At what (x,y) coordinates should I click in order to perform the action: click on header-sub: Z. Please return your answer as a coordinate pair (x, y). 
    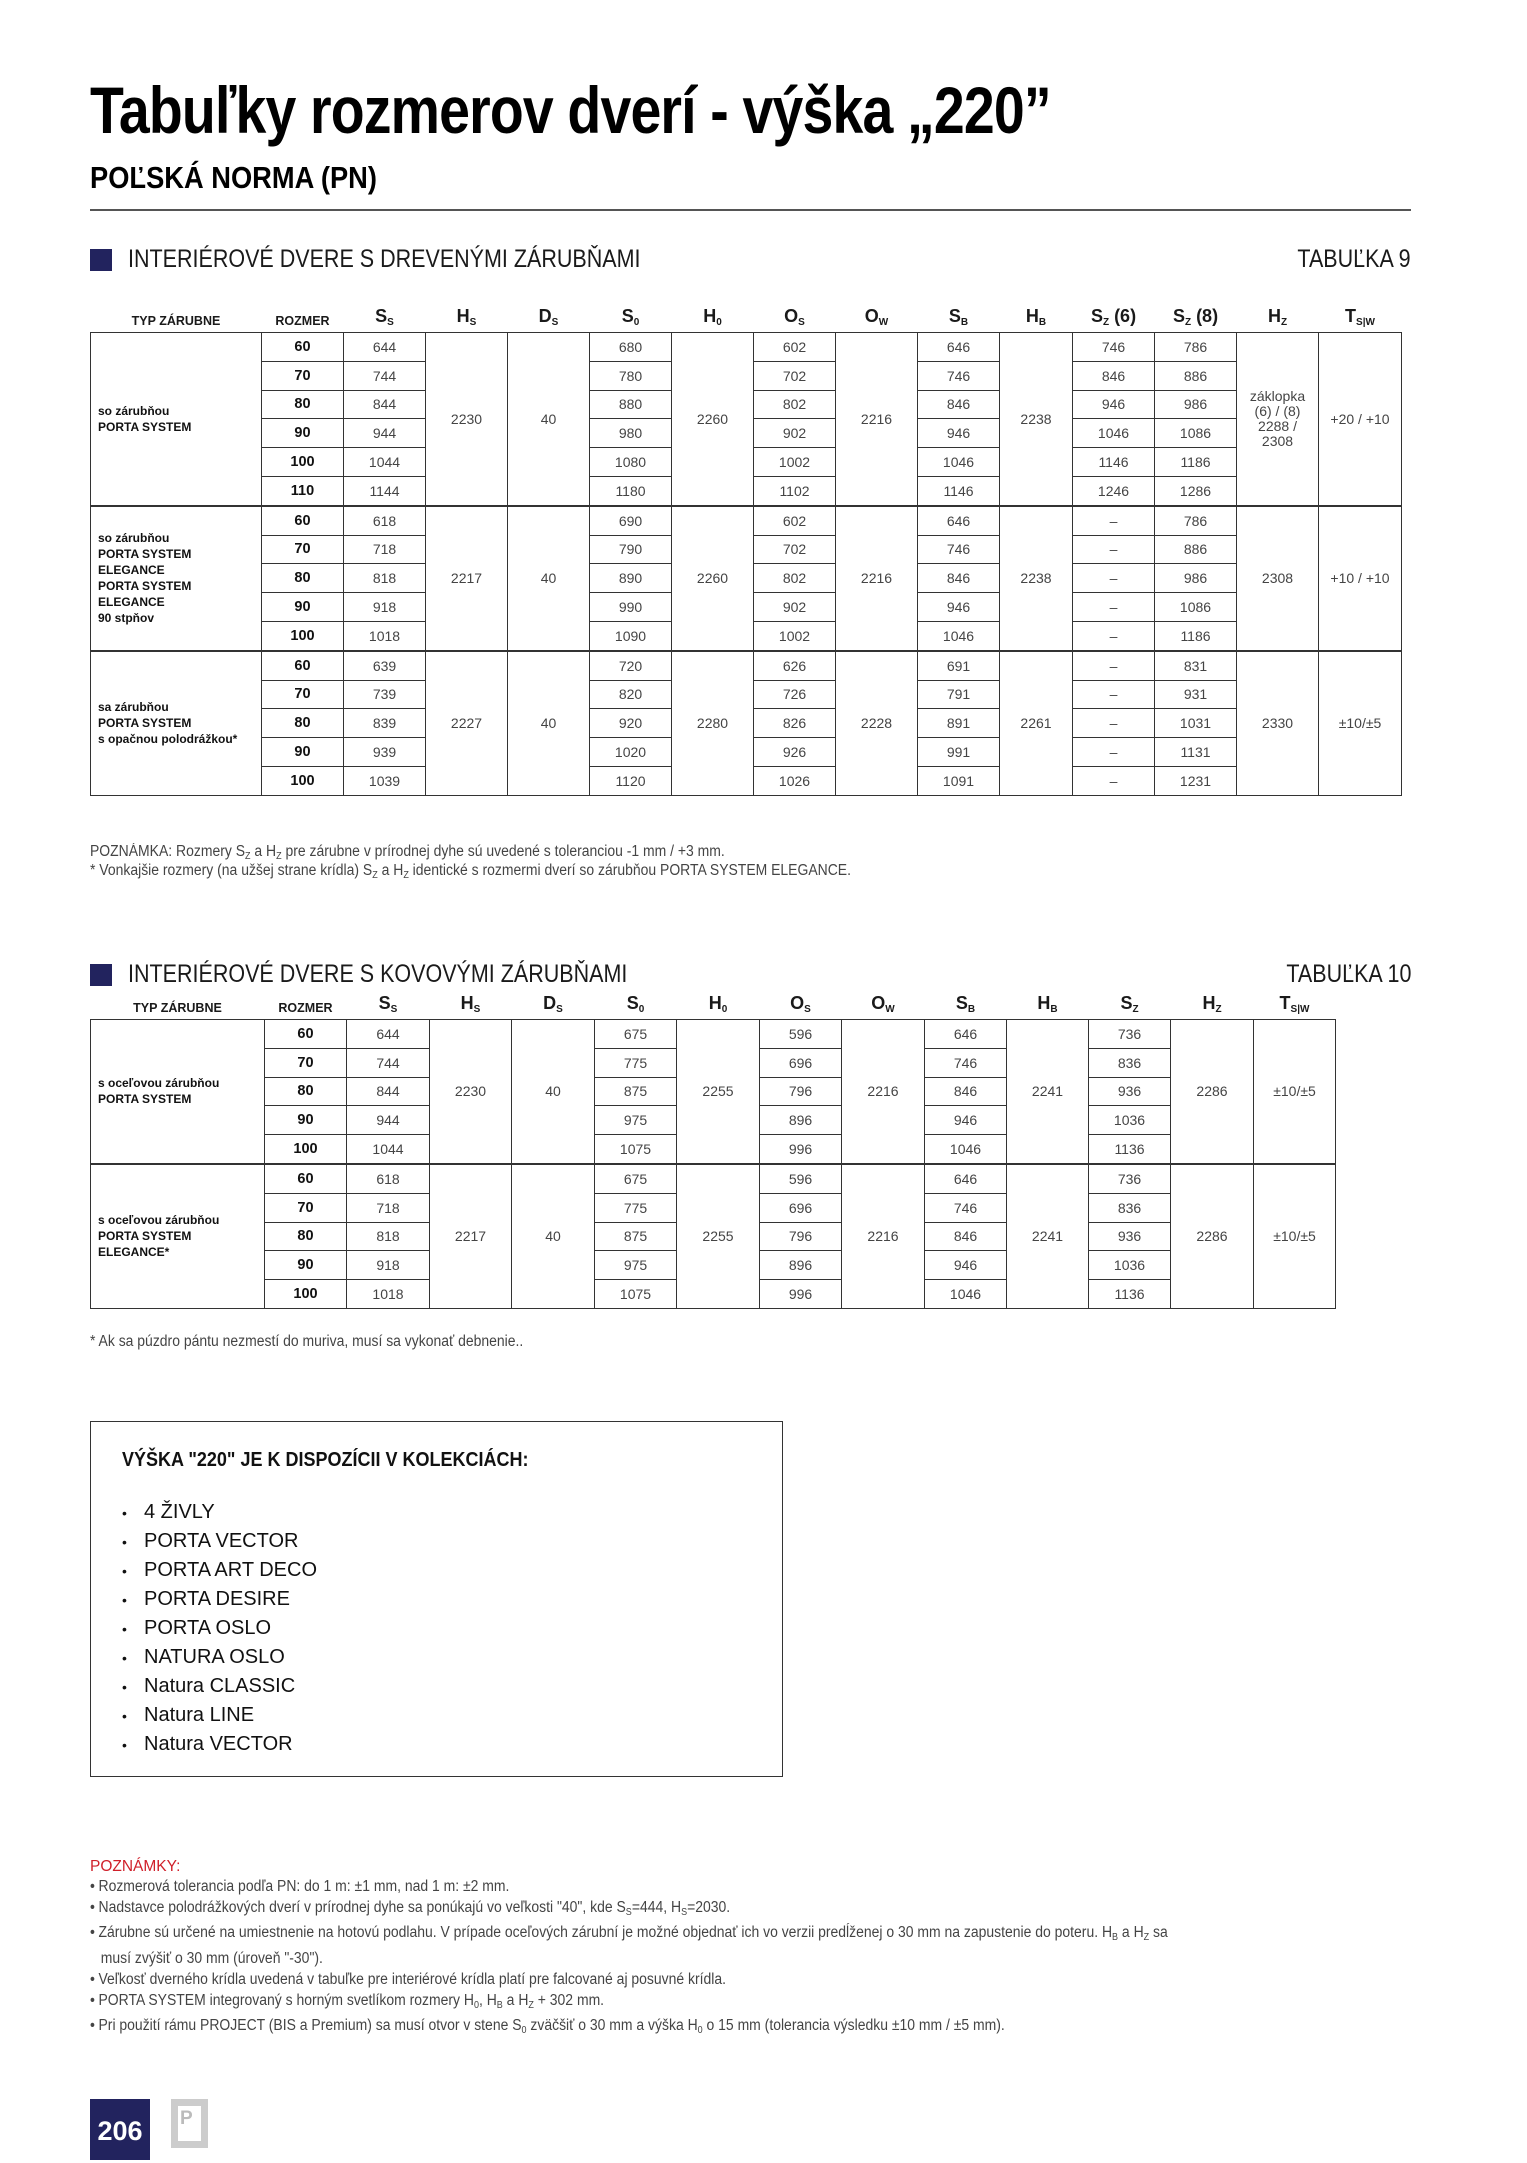
    Looking at the image, I should click on (1218, 1009).